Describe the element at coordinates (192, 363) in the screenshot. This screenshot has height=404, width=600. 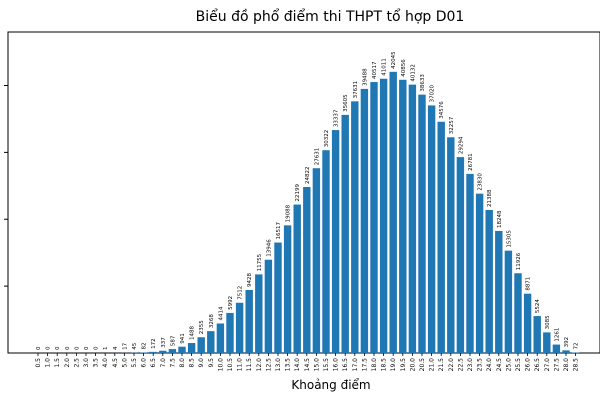
I see `x-tick-label-8.5: 8.5` at that location.